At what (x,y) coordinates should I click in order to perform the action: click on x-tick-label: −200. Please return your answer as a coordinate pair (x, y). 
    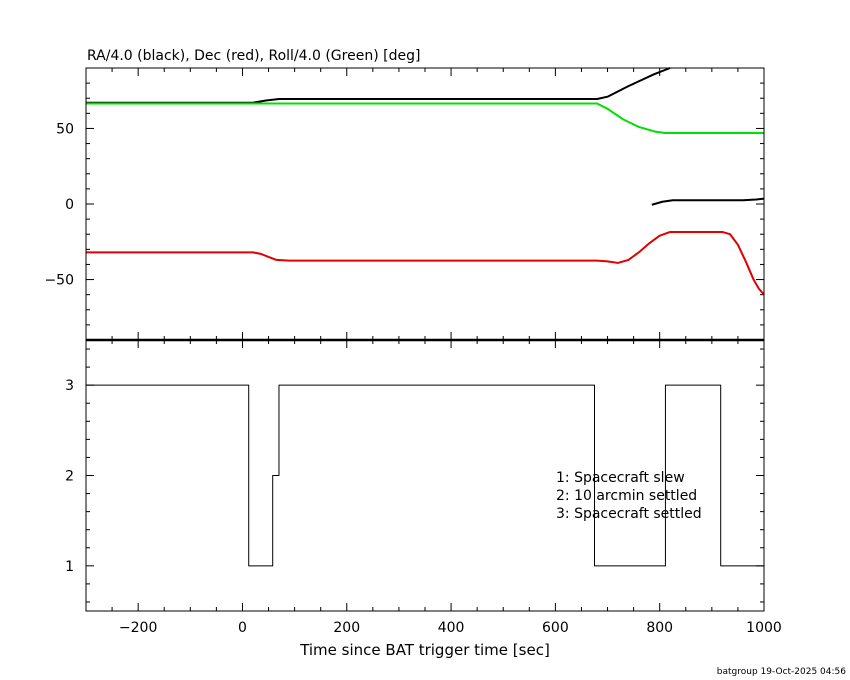
    Looking at the image, I should click on (138, 628).